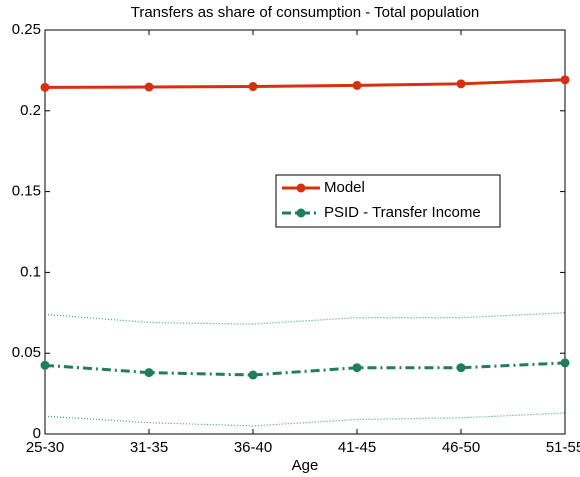  Describe the element at coordinates (305, 465) in the screenshot. I see `x-axis-label: Age` at that location.